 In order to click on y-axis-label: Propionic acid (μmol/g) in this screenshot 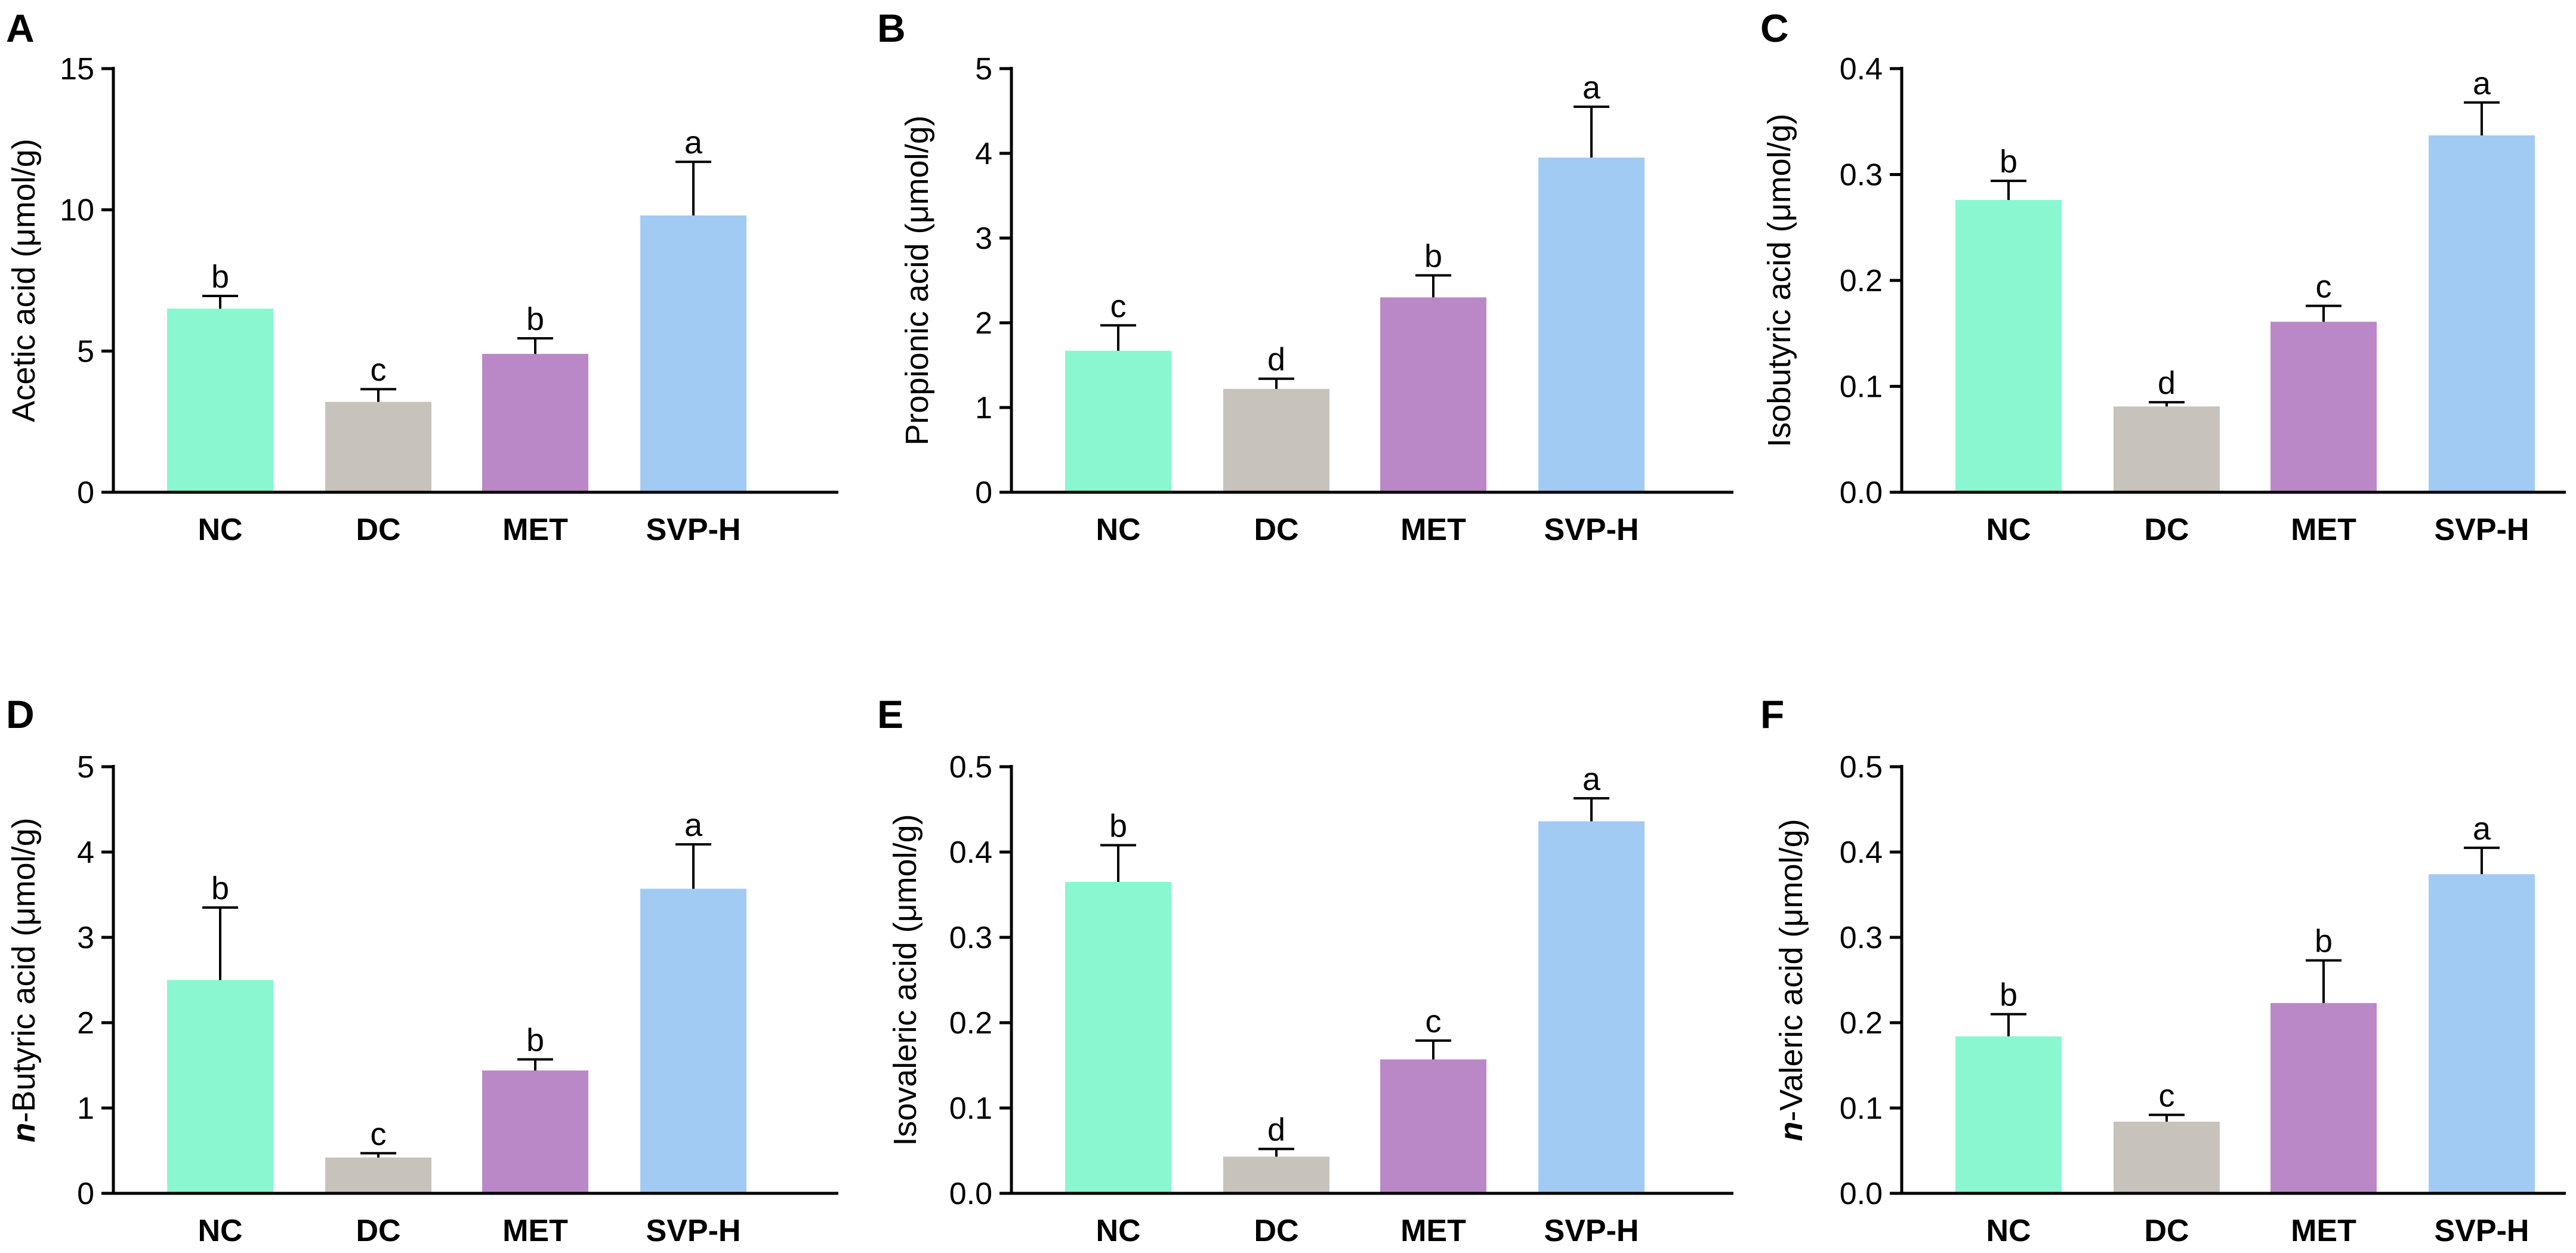, I will do `click(917, 280)`.